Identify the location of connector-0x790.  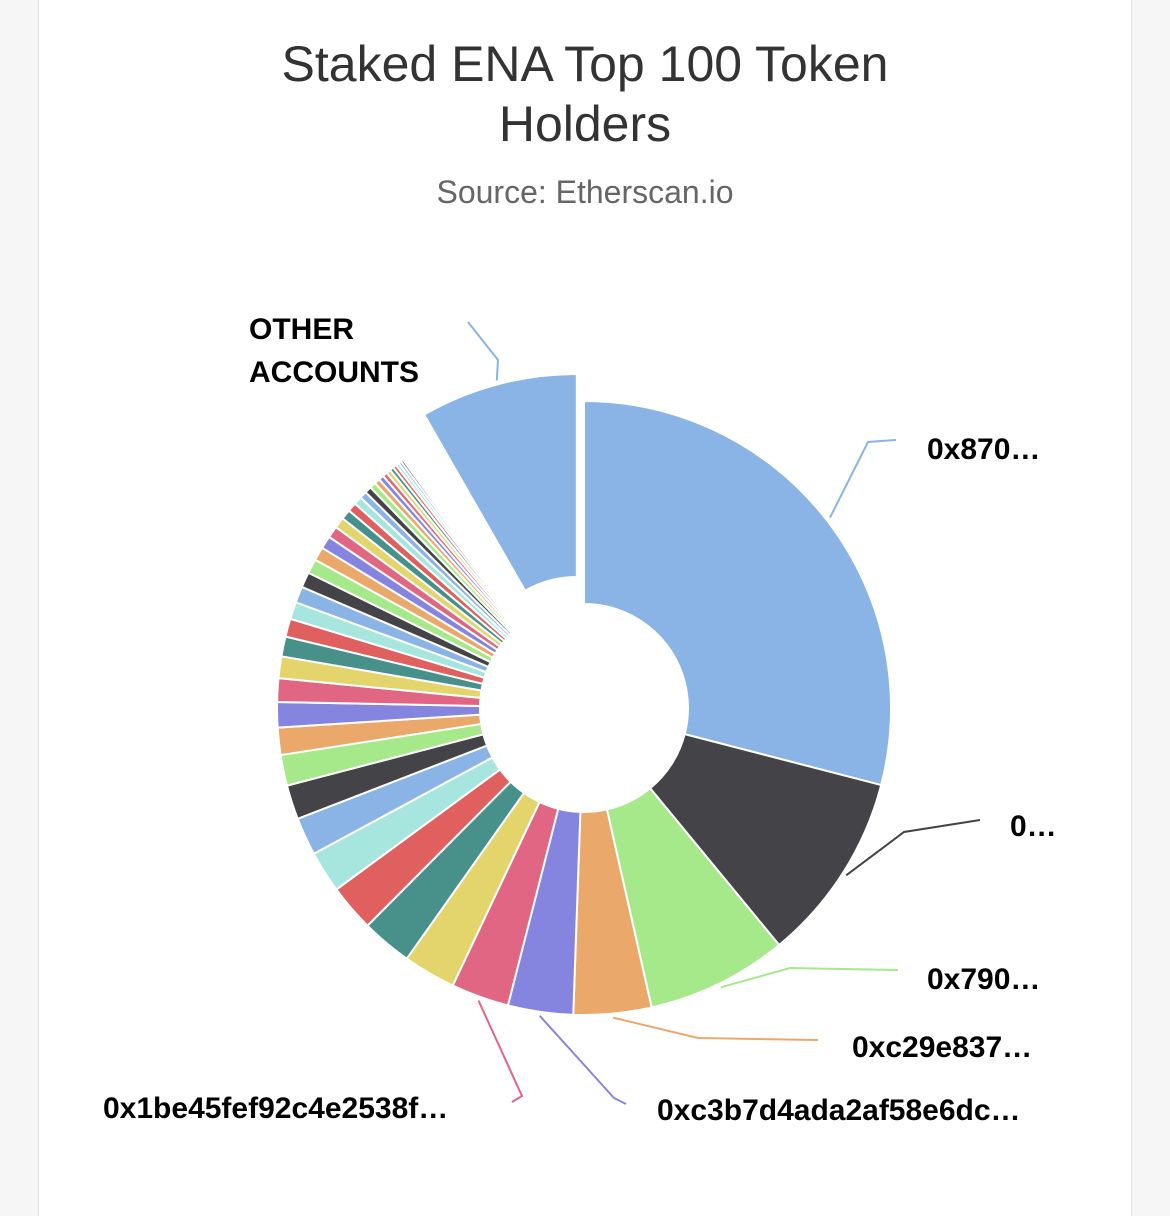
(809, 977).